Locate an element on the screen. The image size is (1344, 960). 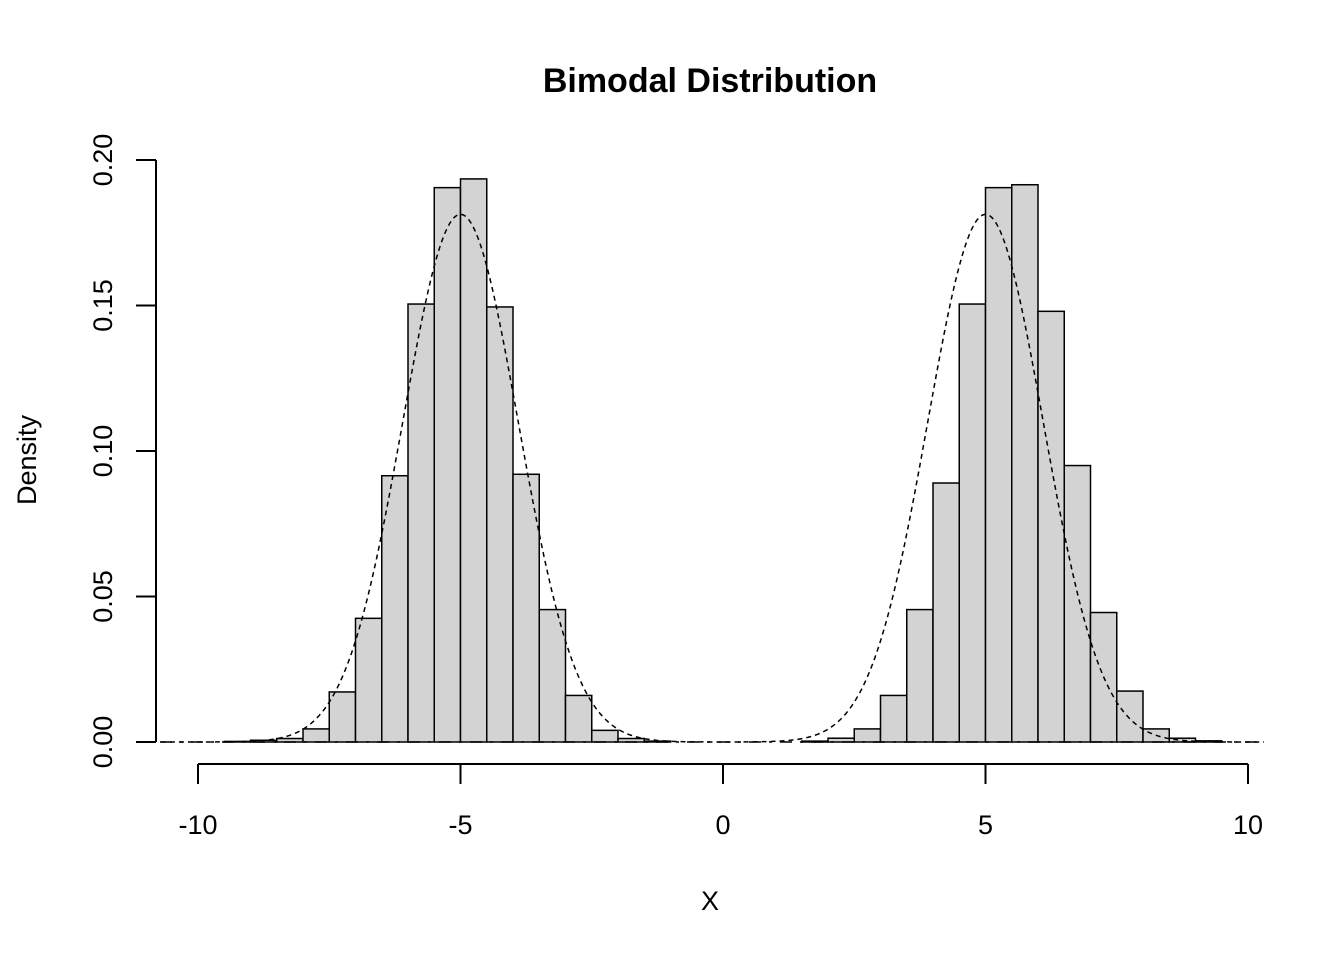
x-tick-label: -10 is located at coordinates (197, 825).